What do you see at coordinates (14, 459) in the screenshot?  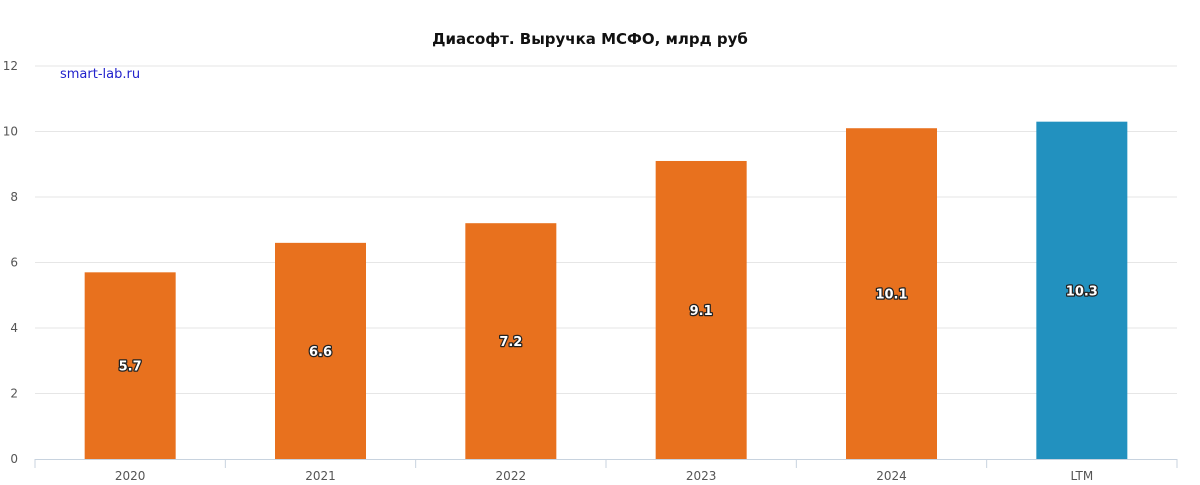 I see `y-tick-label: 0` at bounding box center [14, 459].